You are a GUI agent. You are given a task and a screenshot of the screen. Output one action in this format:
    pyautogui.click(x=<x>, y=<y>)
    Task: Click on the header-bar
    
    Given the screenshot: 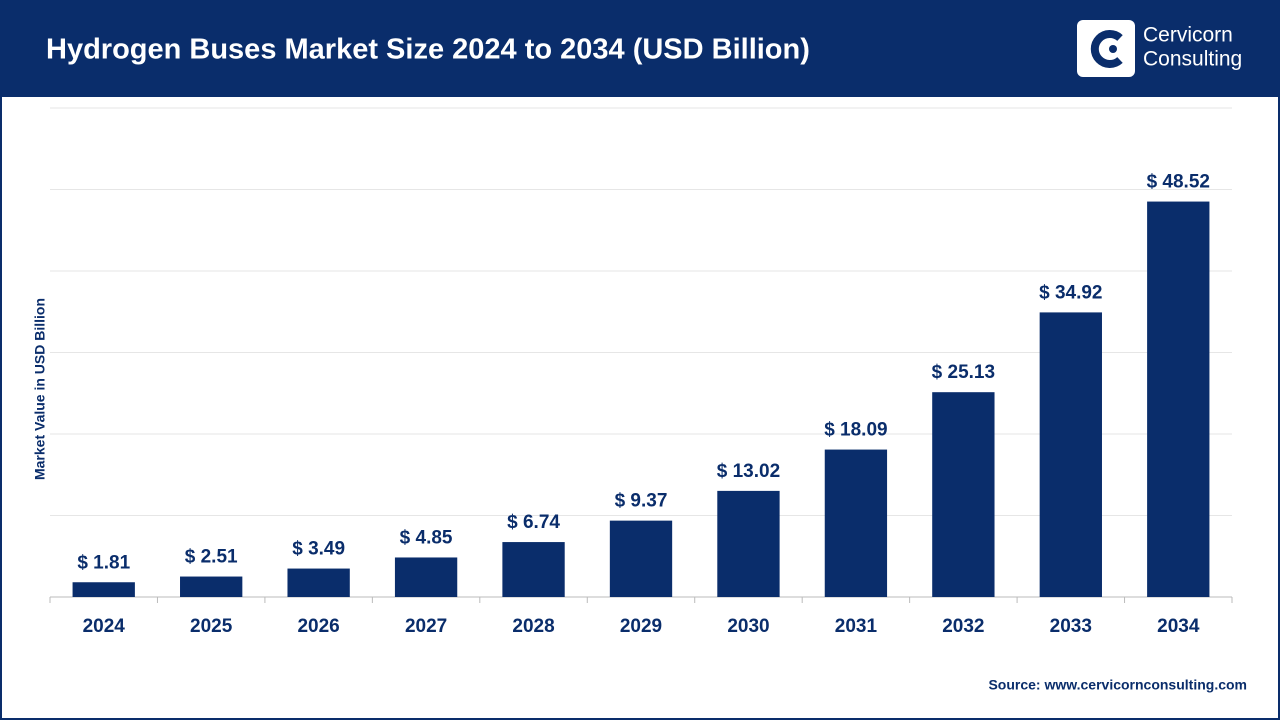 What is the action you would take?
    pyautogui.click(x=640, y=48)
    